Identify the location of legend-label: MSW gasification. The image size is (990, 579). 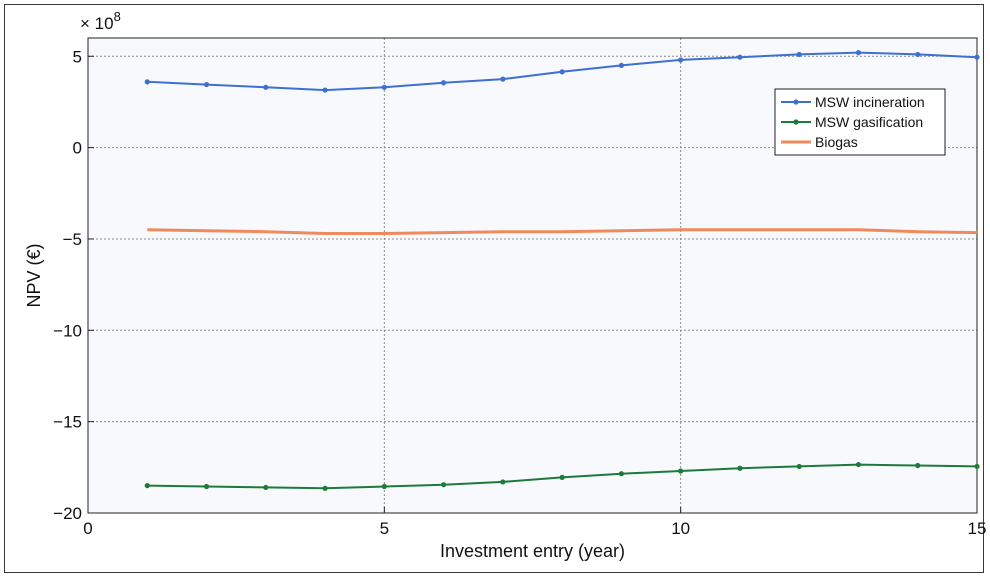
(869, 122).